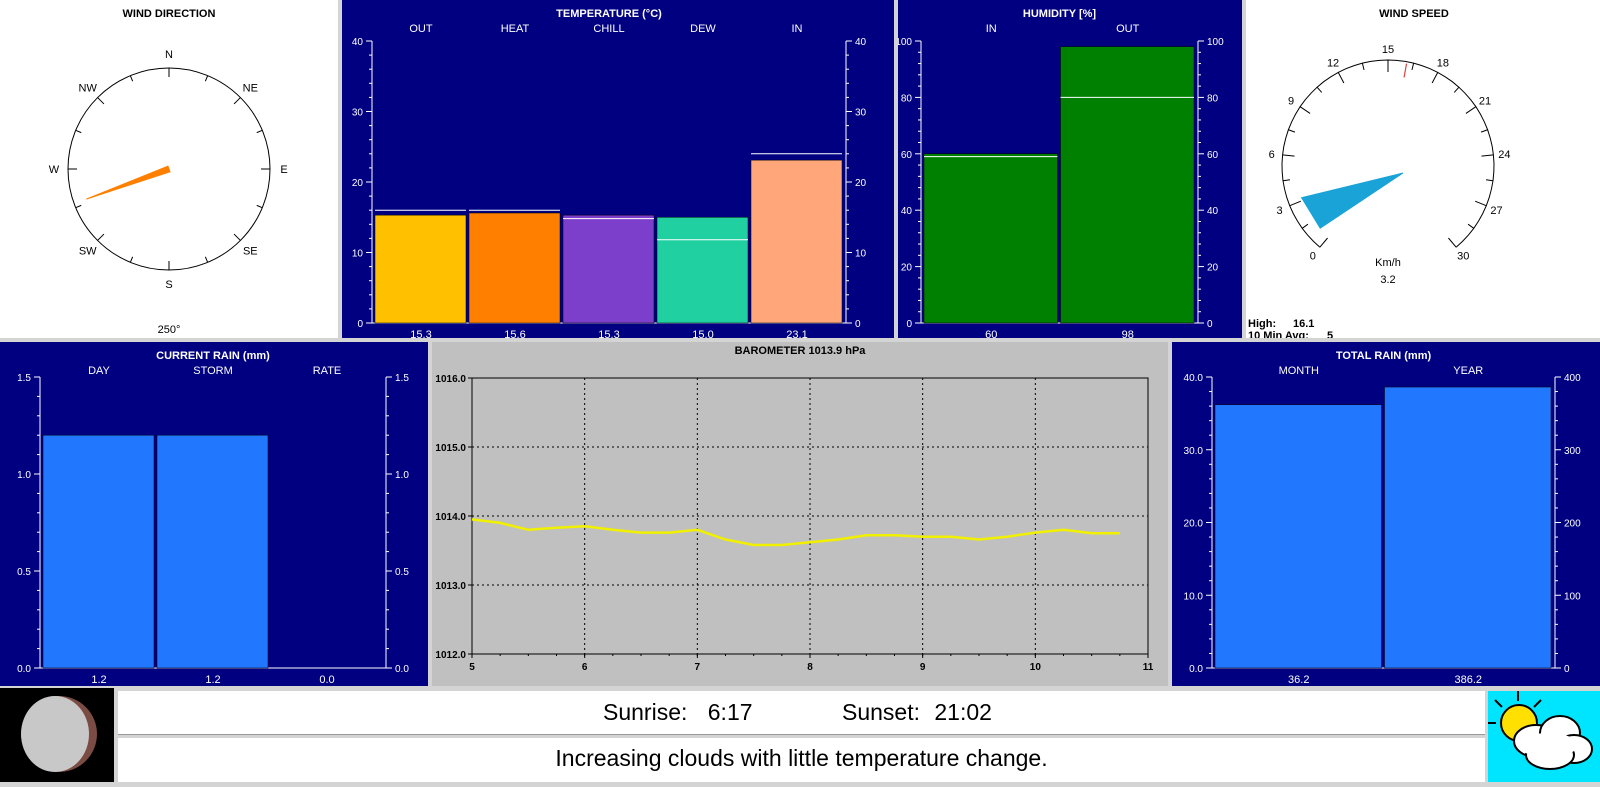 The width and height of the screenshot is (1600, 787). What do you see at coordinates (795, 532) in the screenshot?
I see `pressure-line` at bounding box center [795, 532].